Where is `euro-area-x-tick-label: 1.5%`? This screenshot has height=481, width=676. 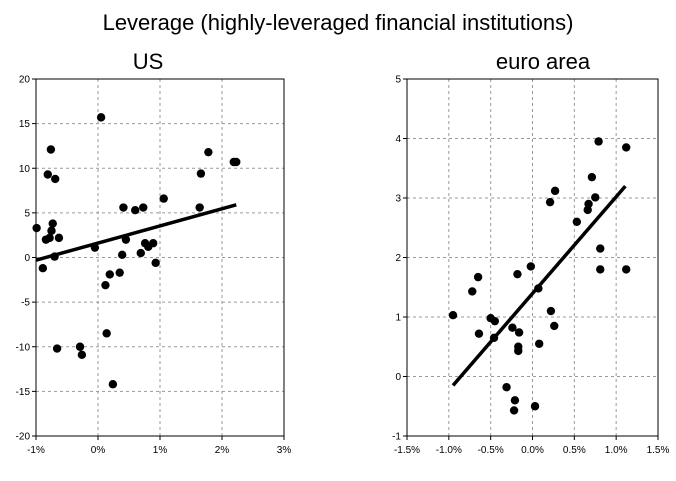 euro-area-x-tick-label: 1.5% is located at coordinates (658, 450).